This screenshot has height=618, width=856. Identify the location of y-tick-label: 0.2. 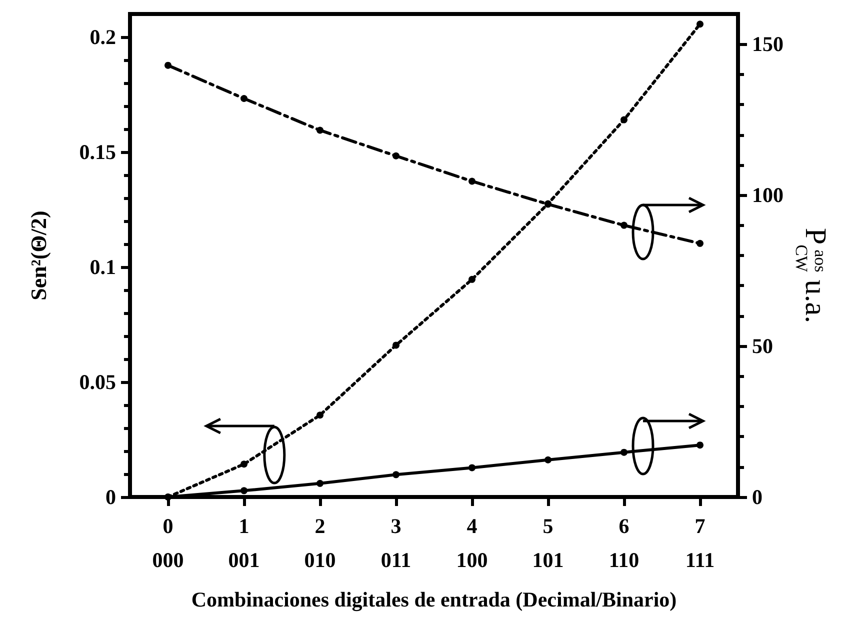
(103, 37).